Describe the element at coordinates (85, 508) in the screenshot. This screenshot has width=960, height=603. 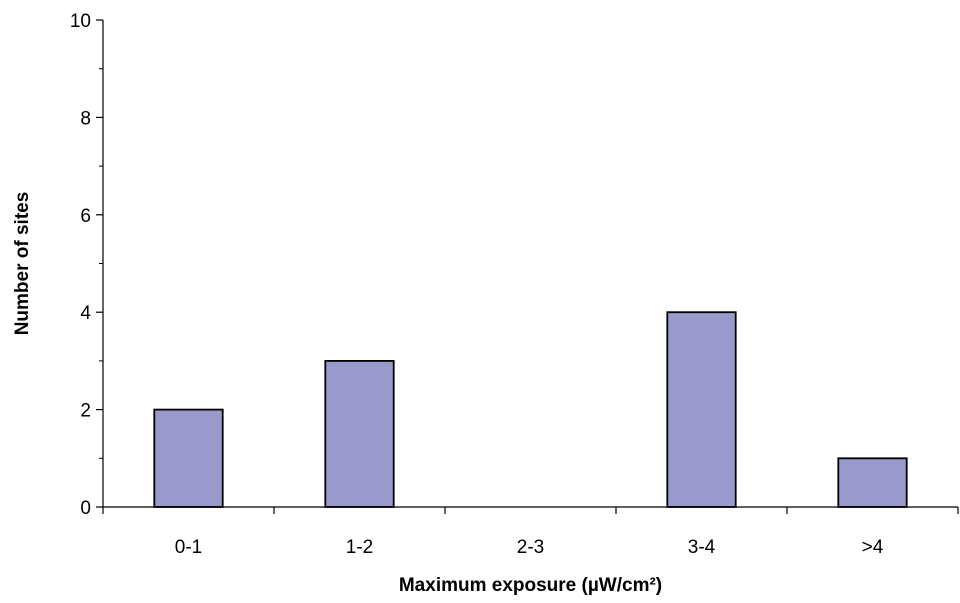
I see `y-tick-label: 0` at that location.